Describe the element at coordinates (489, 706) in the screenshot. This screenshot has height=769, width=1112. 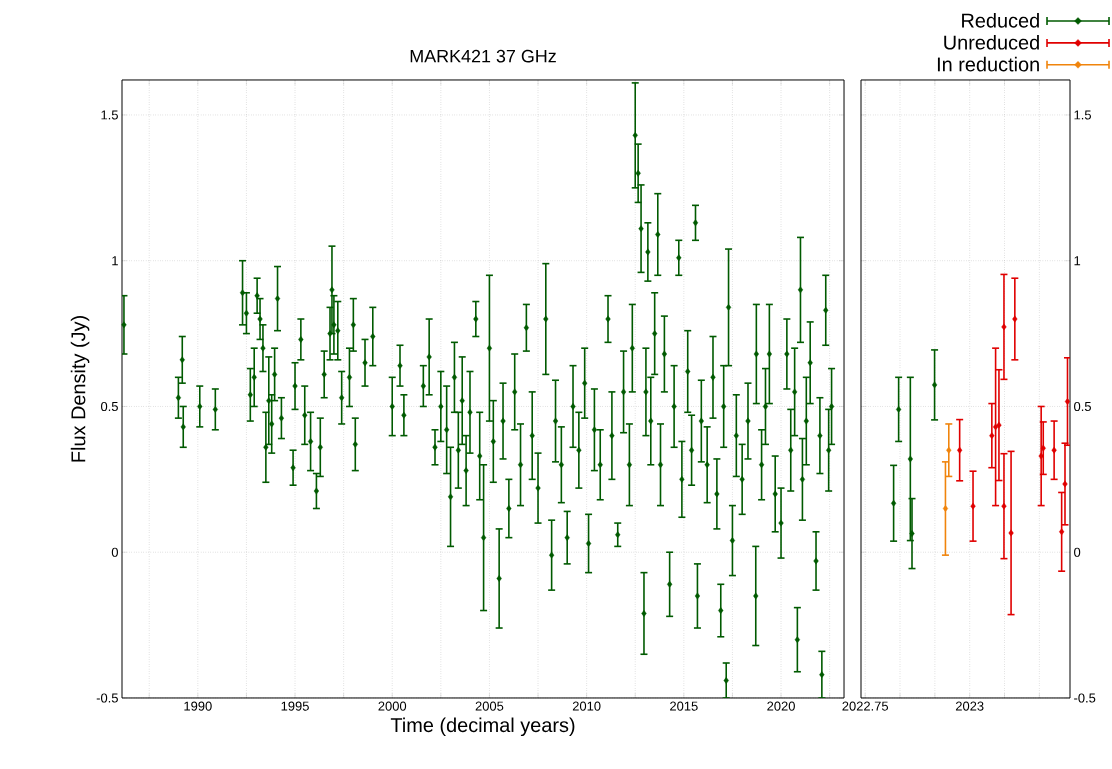
I see `x-tick-label: 2005` at that location.